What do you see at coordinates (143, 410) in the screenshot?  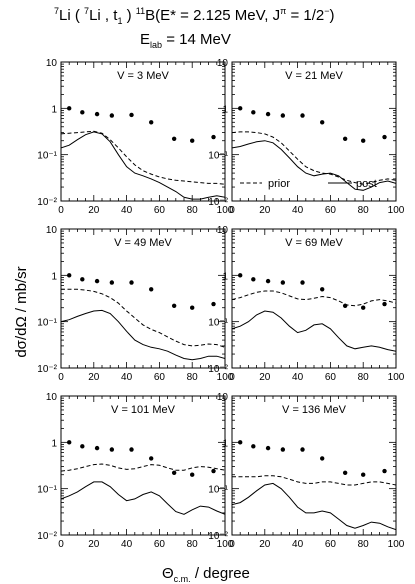 I see `panel-title: V = 101 MeV` at bounding box center [143, 410].